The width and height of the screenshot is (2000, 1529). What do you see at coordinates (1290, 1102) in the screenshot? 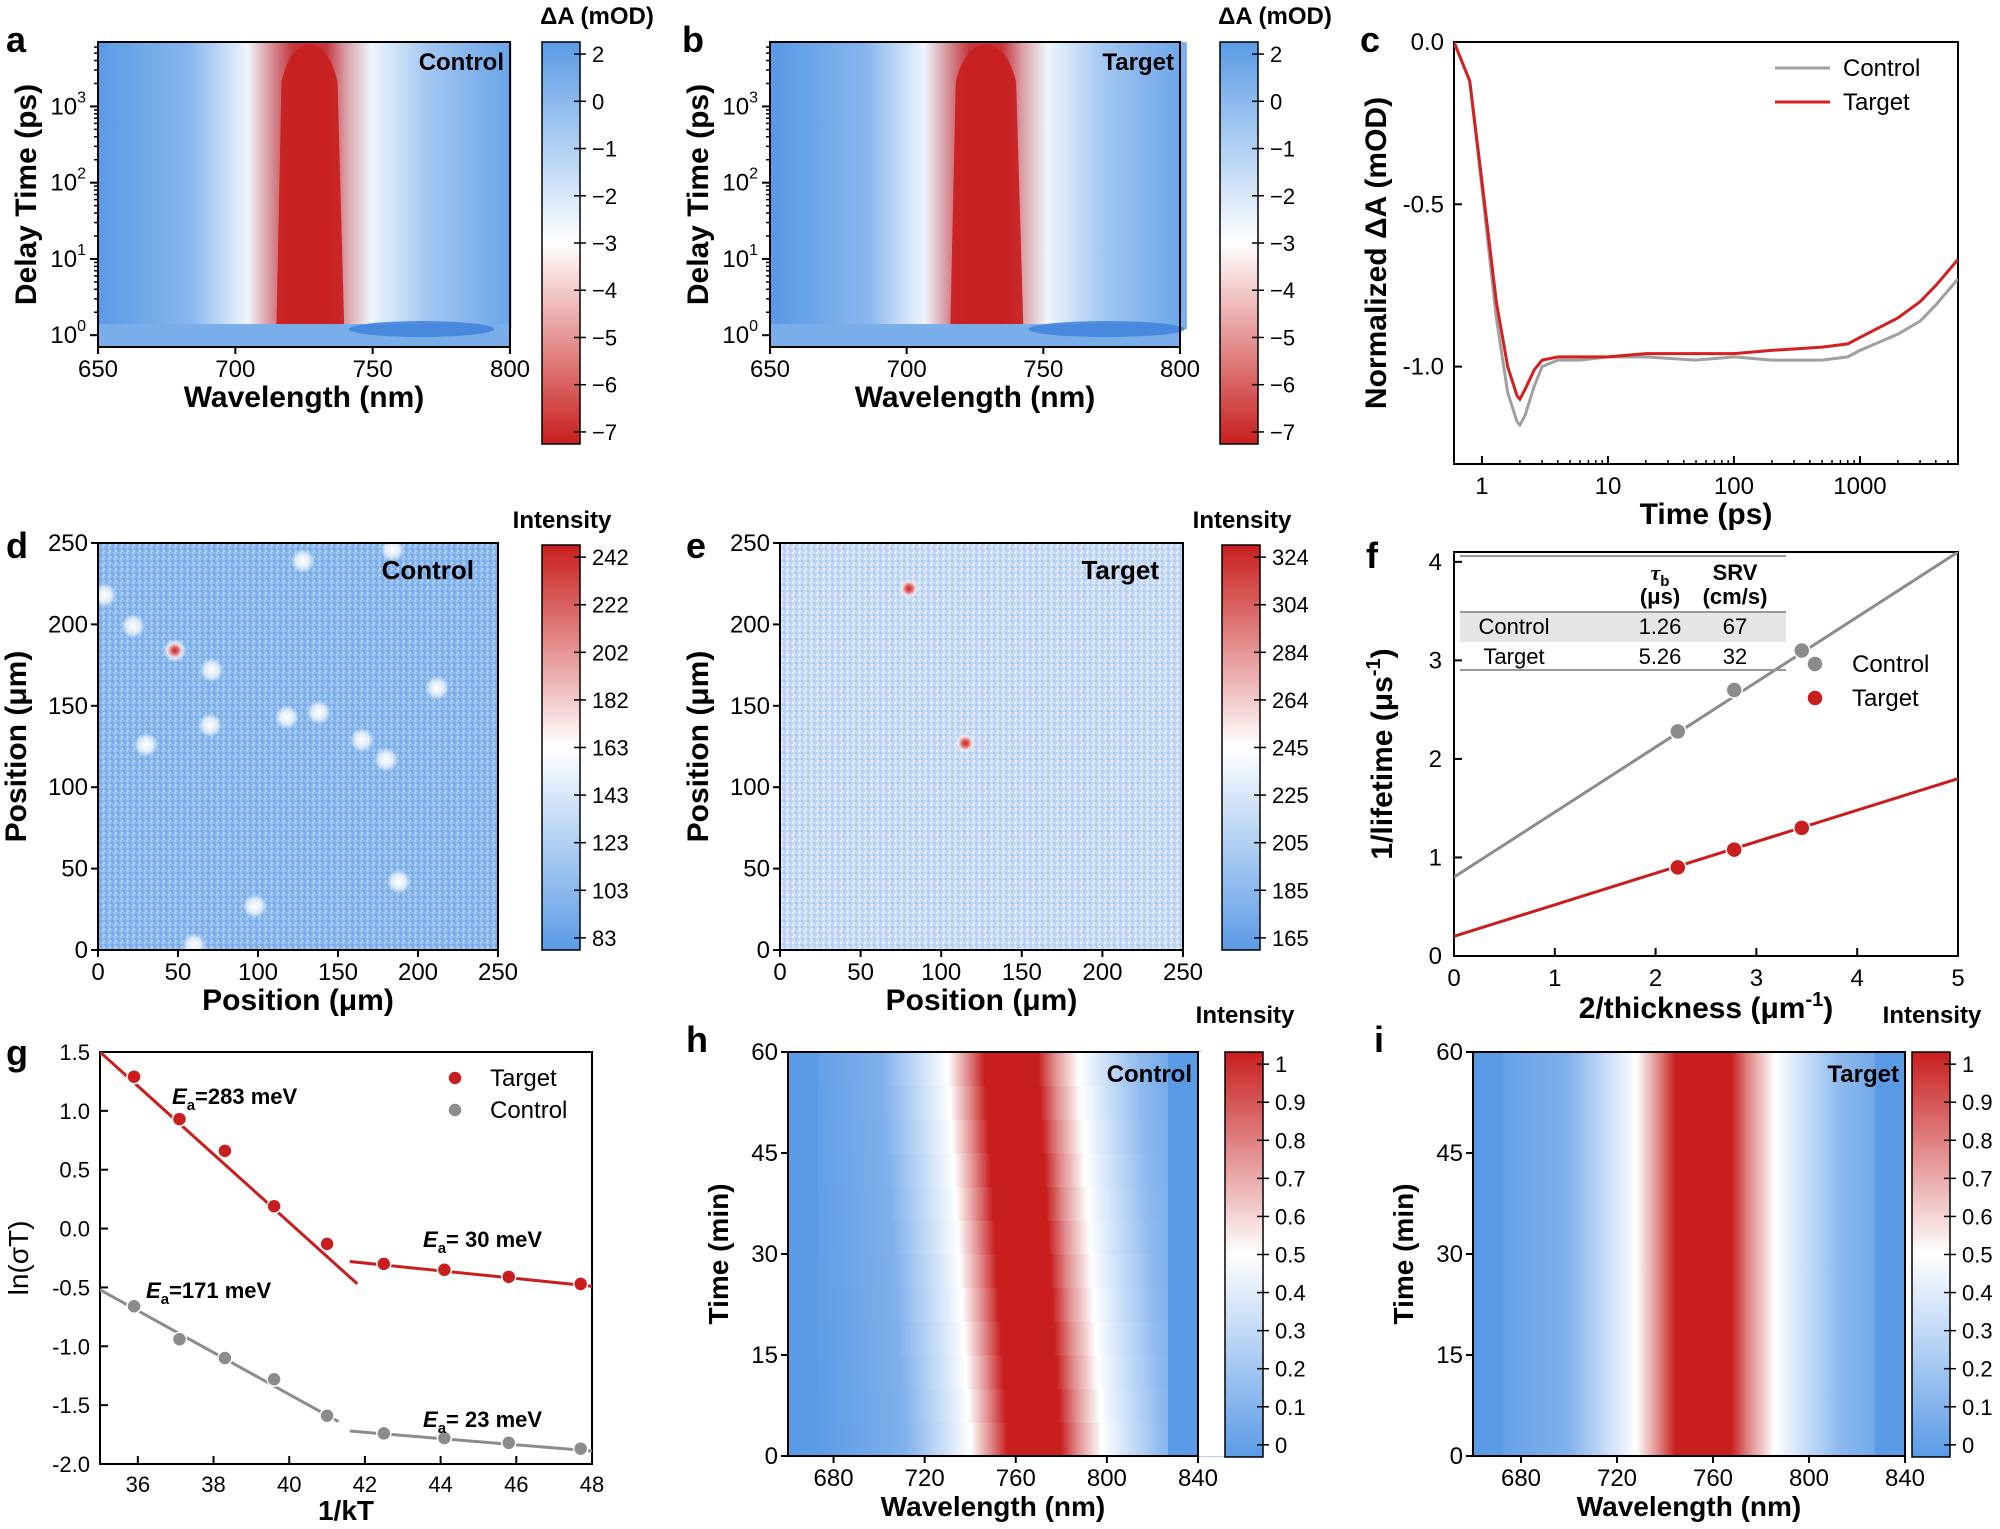
I see `colorbar-tick-label: 0.9` at bounding box center [1290, 1102].